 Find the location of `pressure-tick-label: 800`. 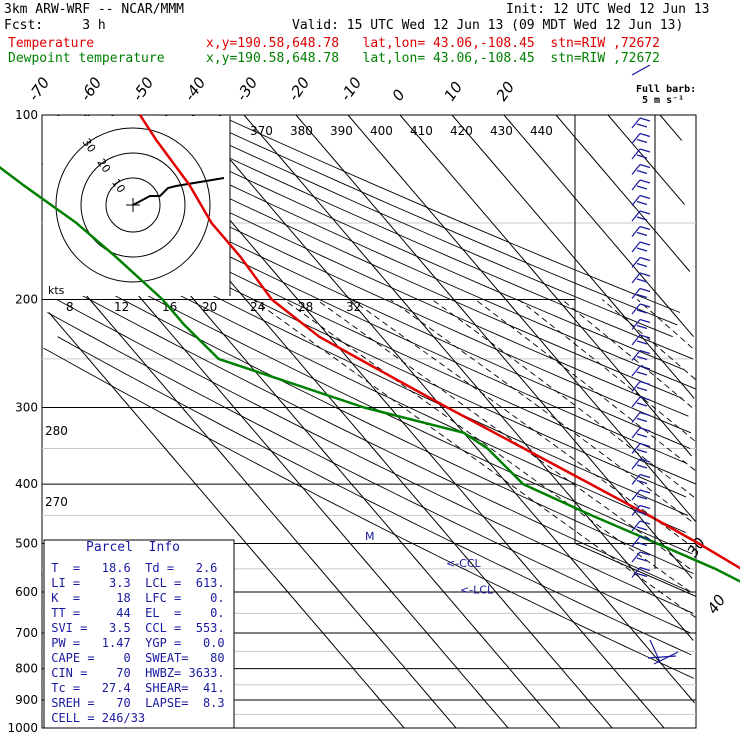

pressure-tick-label: 800 is located at coordinates (26, 669).